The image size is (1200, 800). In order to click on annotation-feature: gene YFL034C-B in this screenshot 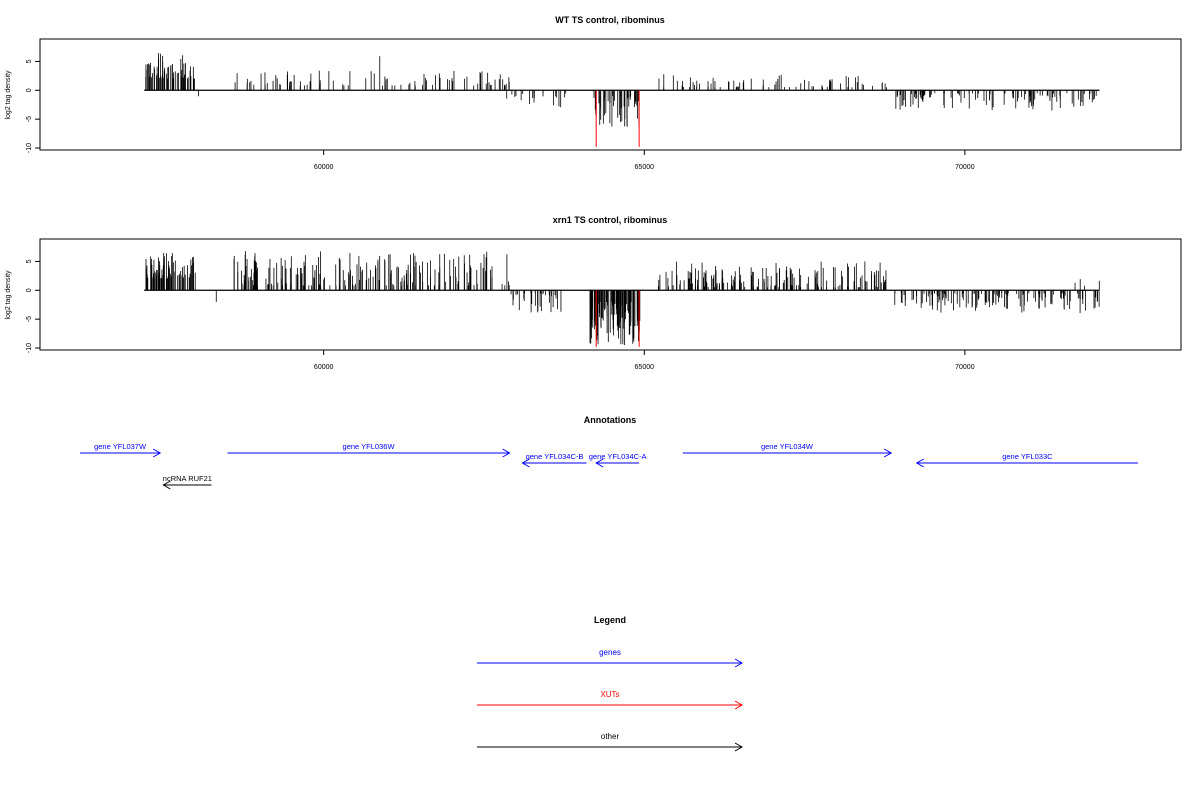, I will do `click(554, 460)`.